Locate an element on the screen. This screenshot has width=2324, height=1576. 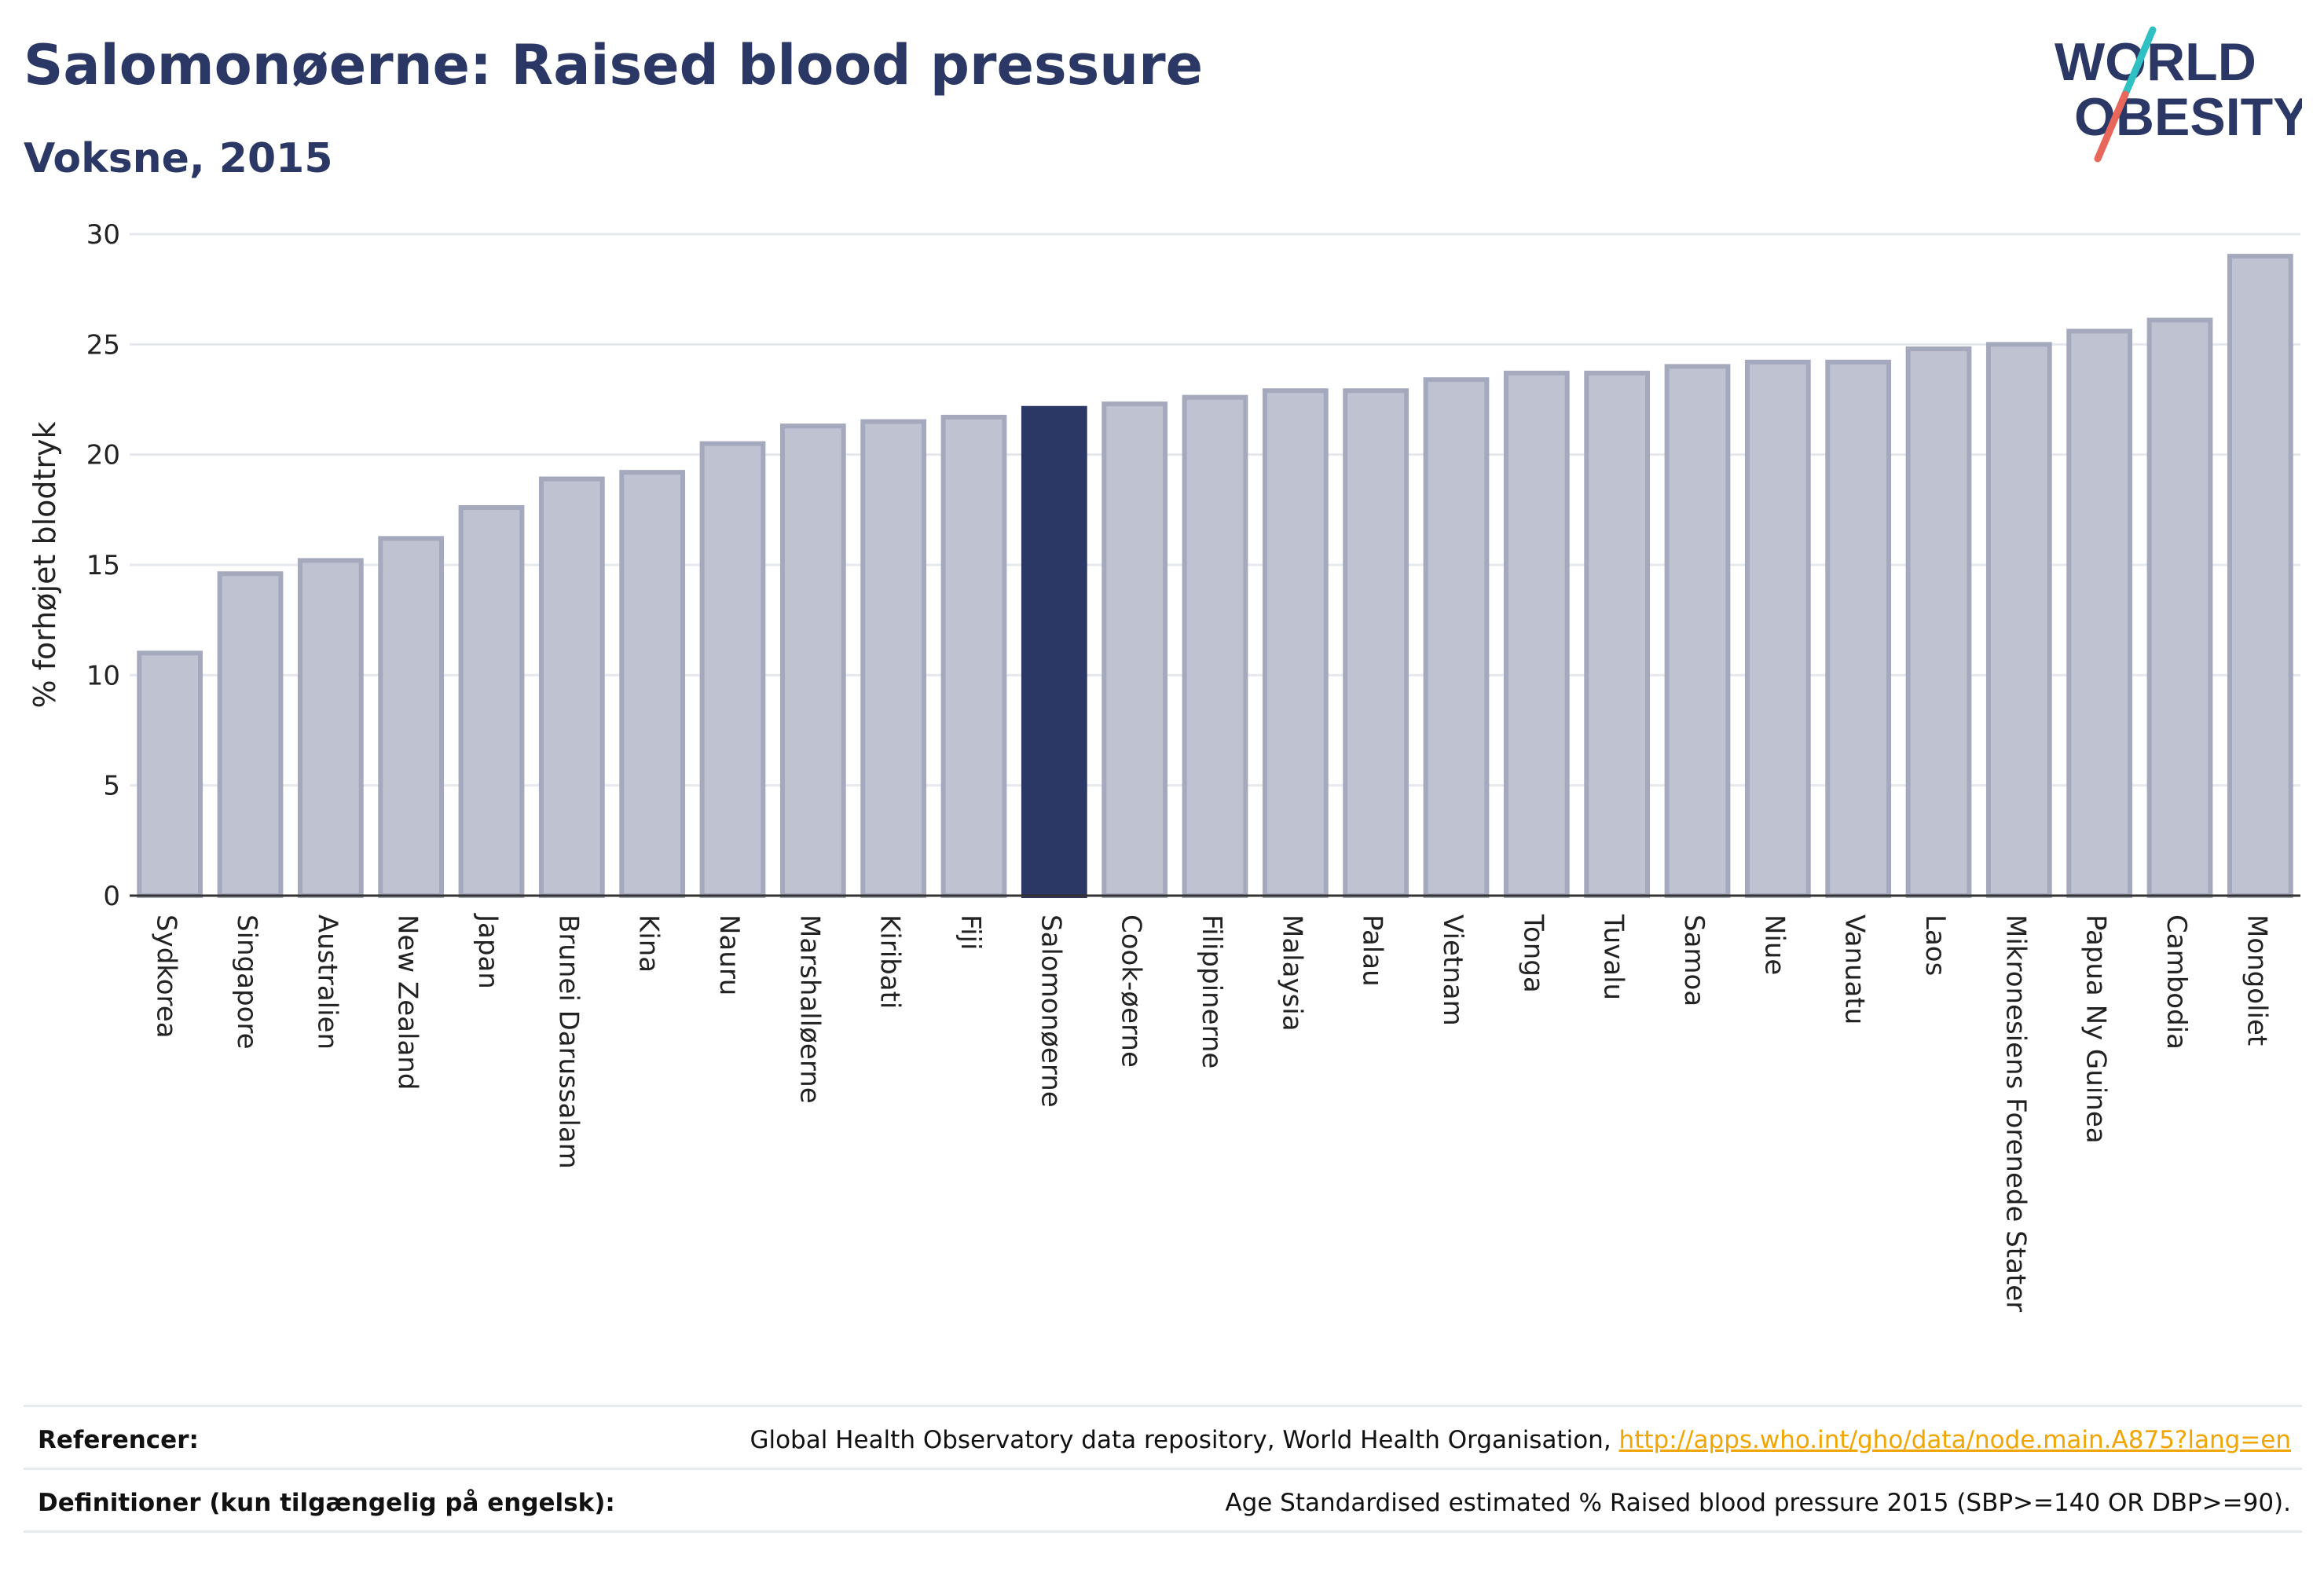
x-tick-label: Vietnam is located at coordinates (1452, 970).